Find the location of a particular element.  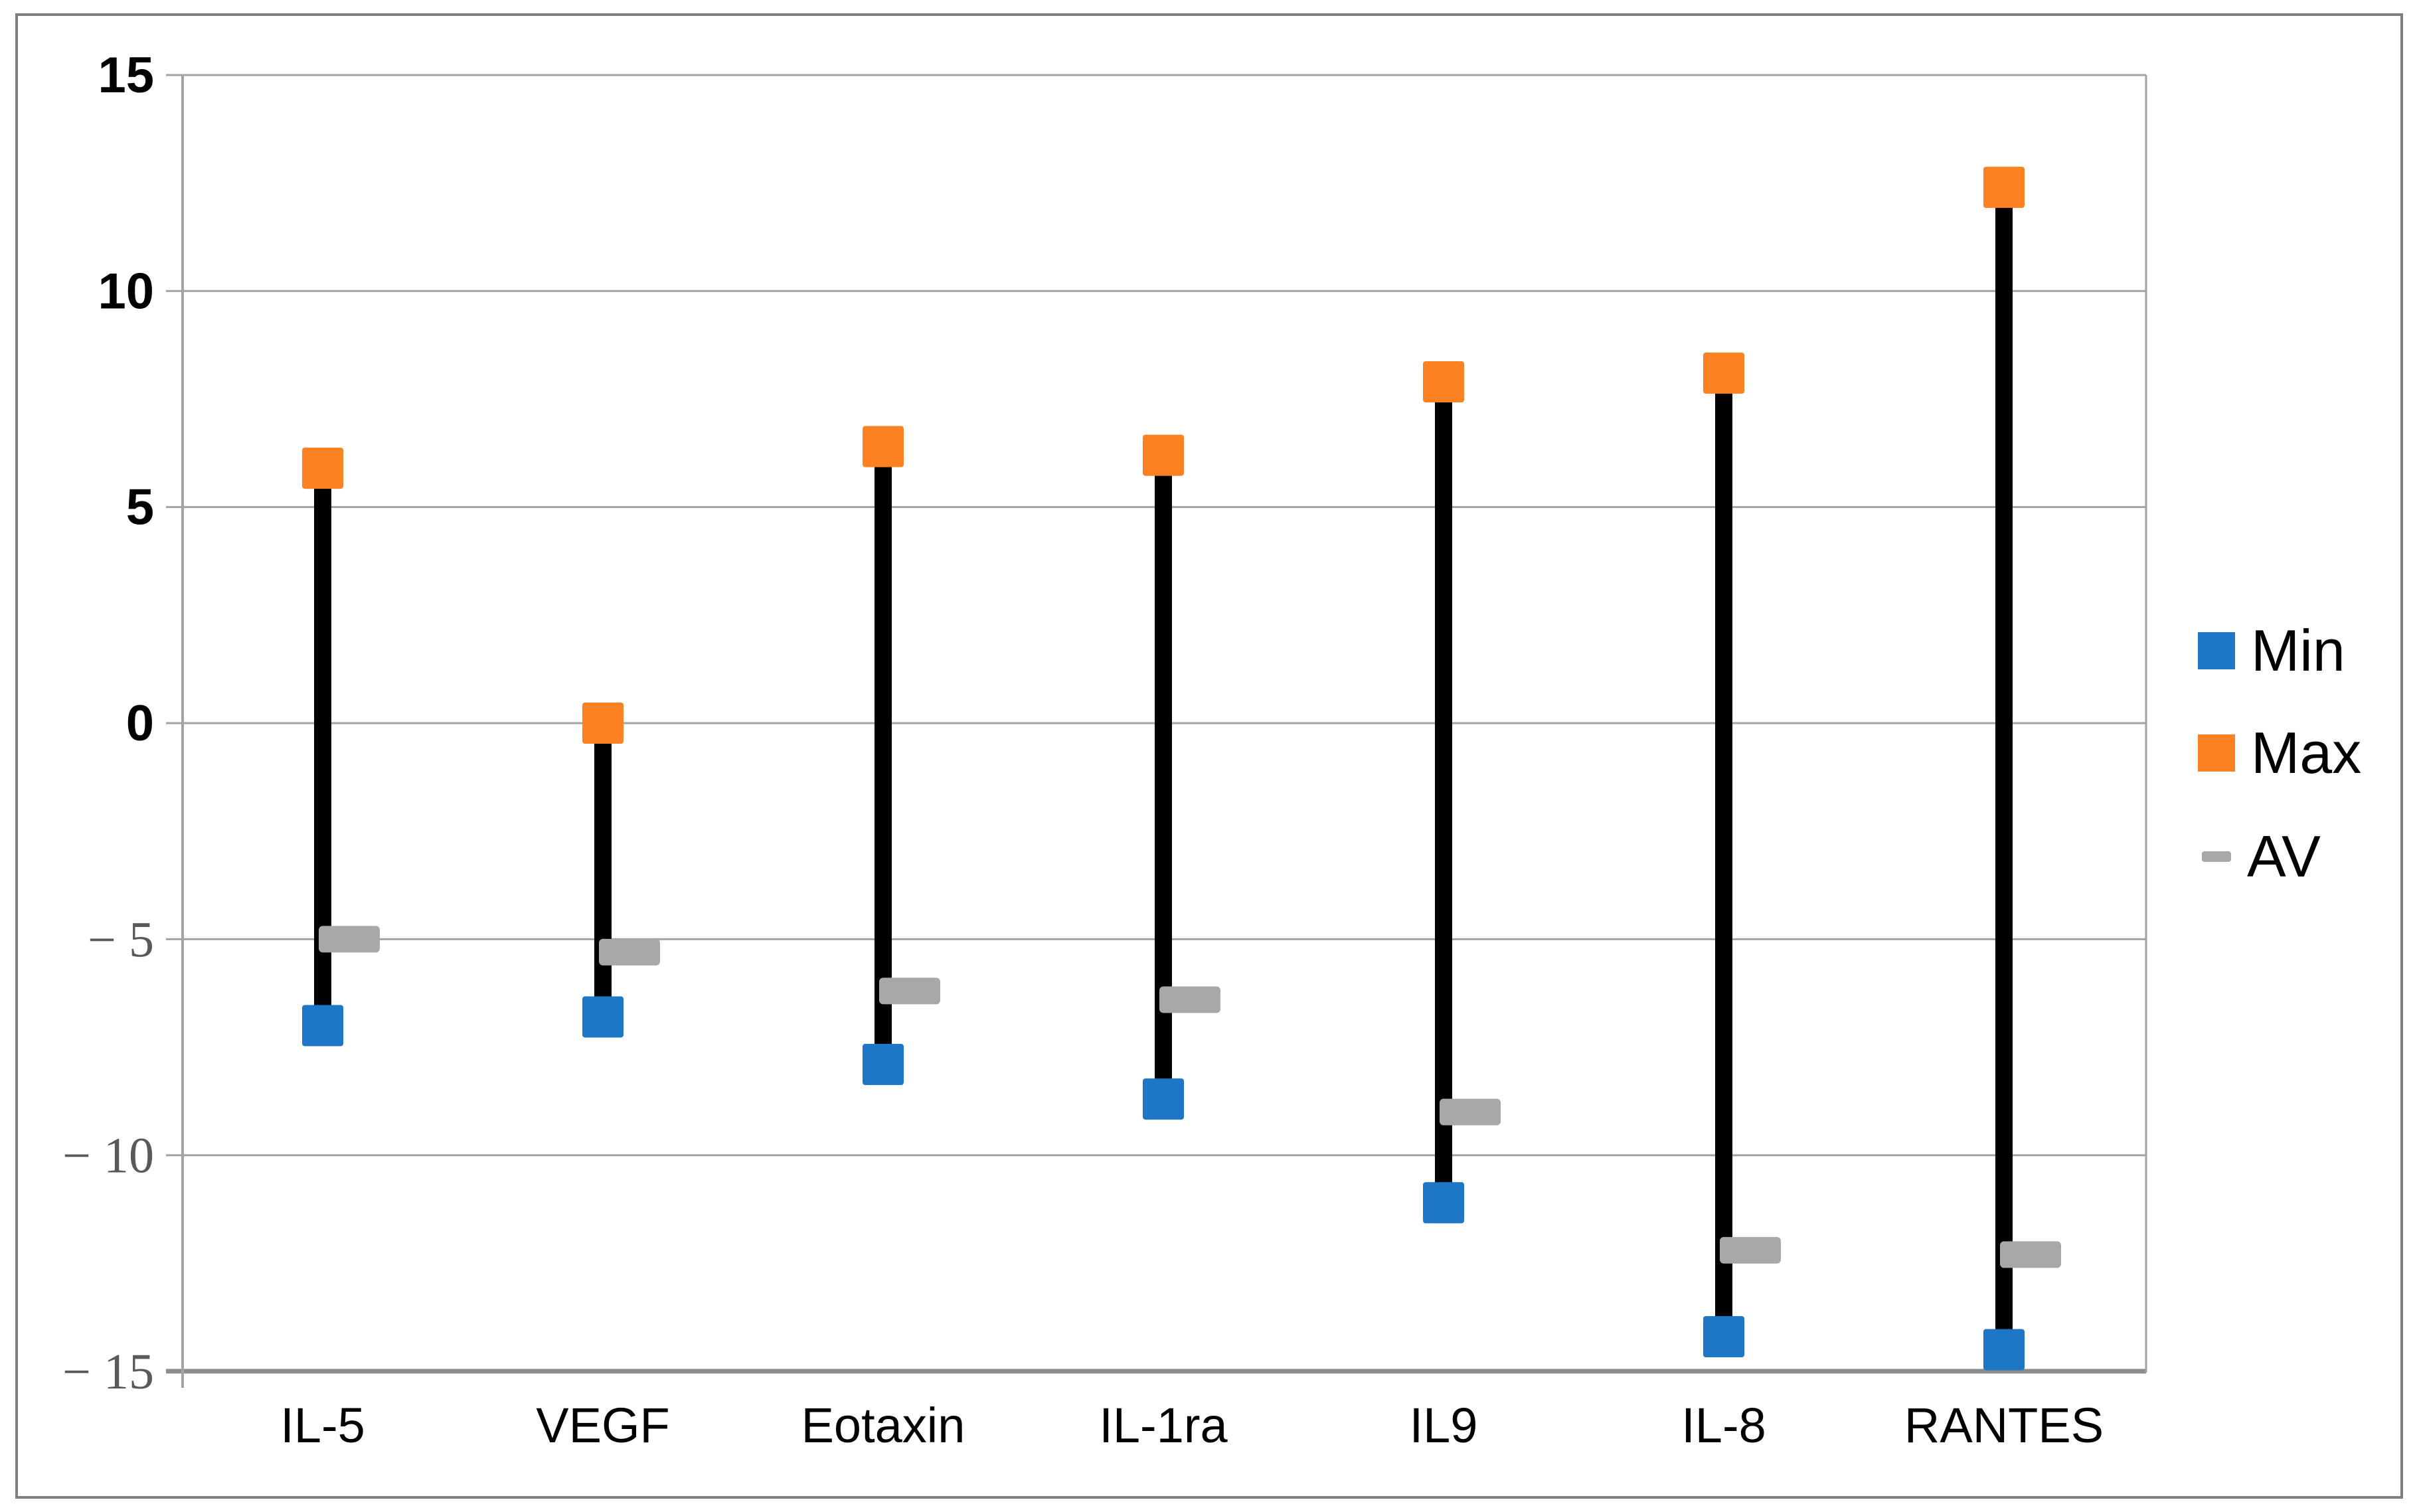

min-marker-IL-1ra is located at coordinates (1163, 1099).